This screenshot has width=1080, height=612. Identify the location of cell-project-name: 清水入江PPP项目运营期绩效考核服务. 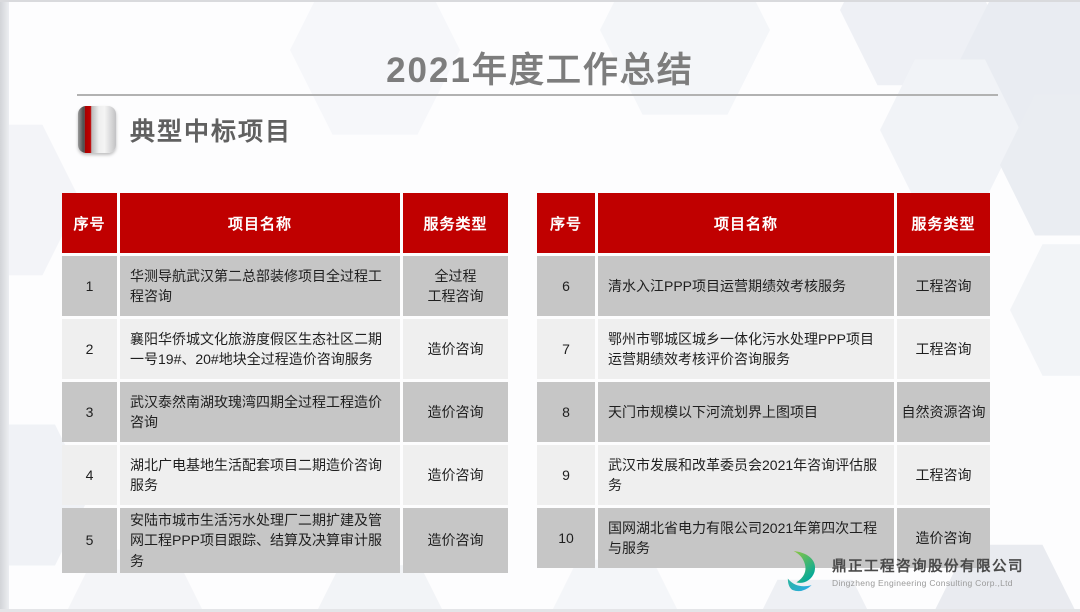
(746, 286).